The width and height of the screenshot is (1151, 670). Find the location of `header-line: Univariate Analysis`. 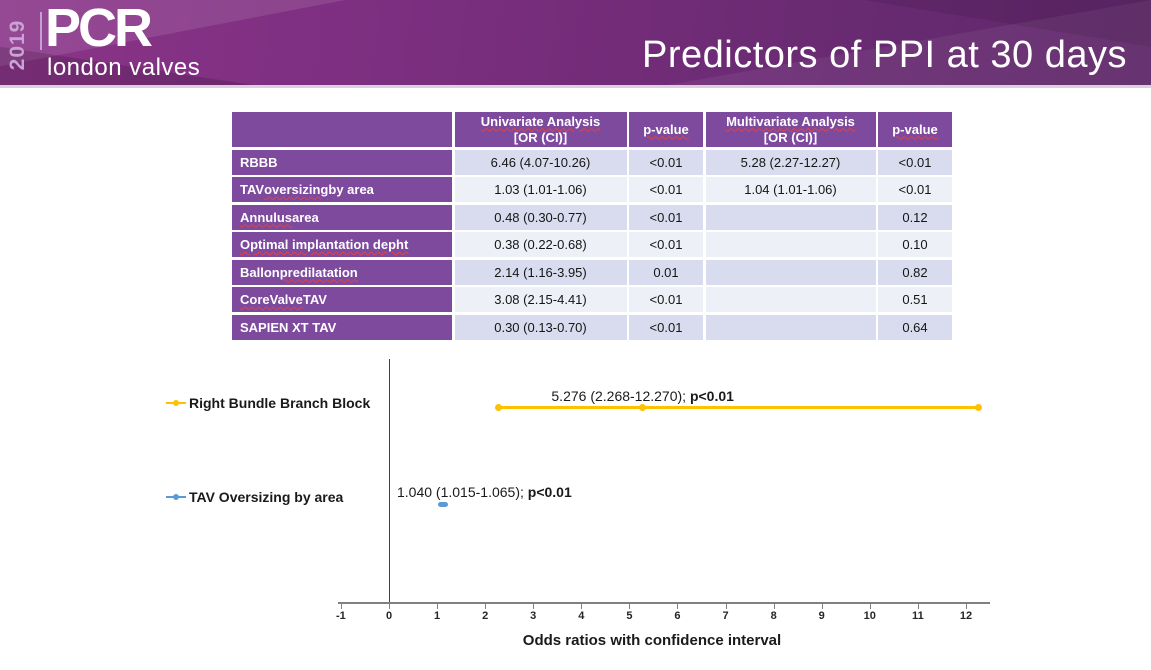

header-line: Univariate Analysis is located at coordinates (540, 121).